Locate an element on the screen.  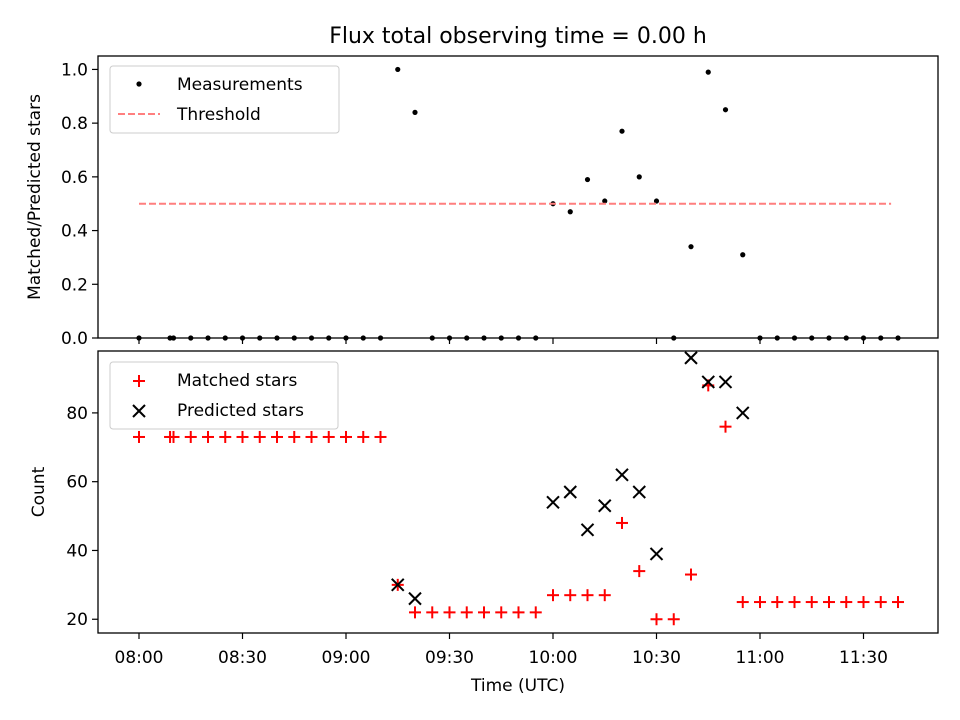
y-tick-label: 0.8 is located at coordinates (74, 124).